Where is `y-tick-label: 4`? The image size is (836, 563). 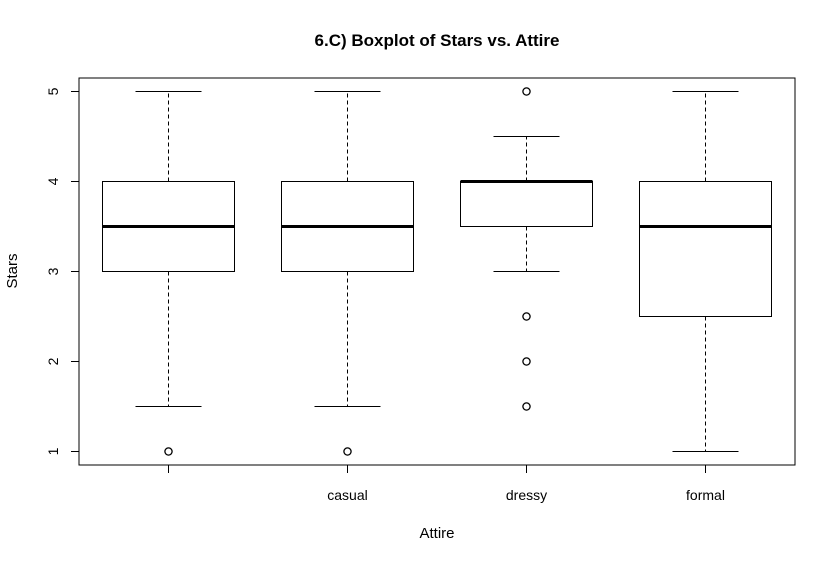
y-tick-label: 4 is located at coordinates (53, 181).